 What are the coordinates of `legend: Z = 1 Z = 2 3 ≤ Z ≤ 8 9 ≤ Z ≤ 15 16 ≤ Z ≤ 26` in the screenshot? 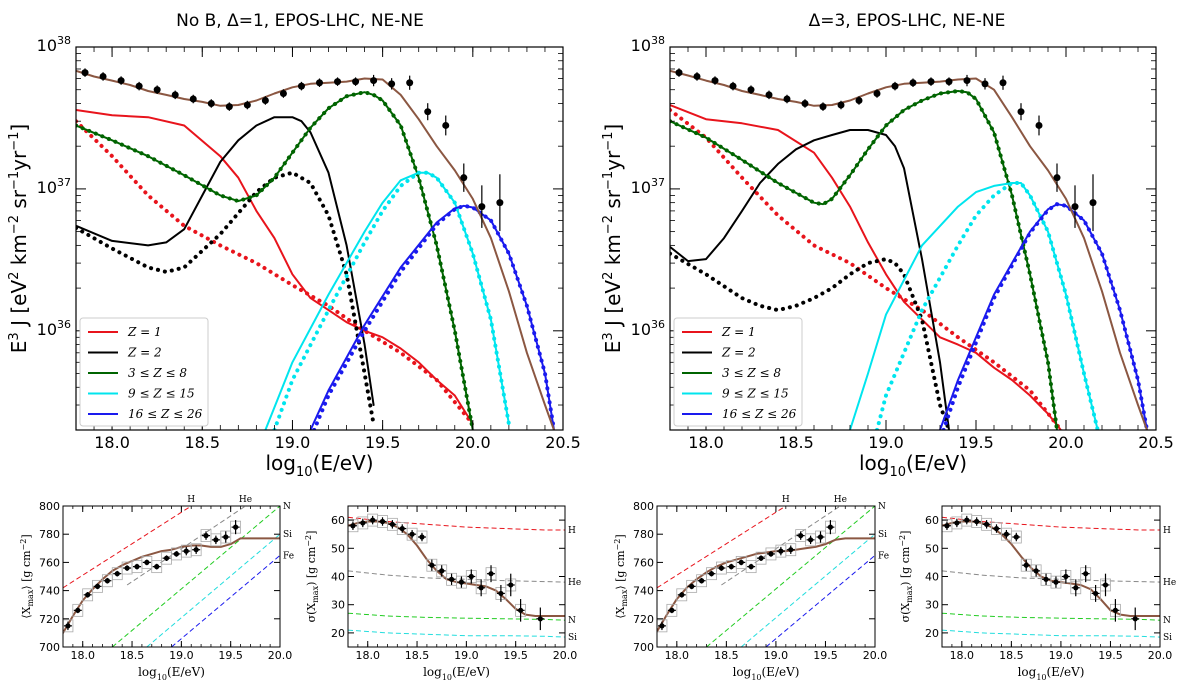 It's located at (144, 372).